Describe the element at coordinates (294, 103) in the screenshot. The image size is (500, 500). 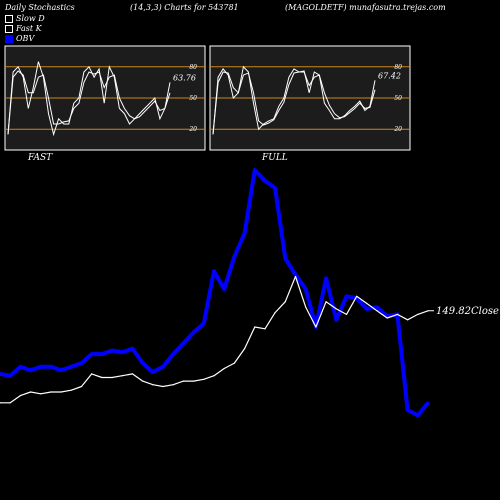
I see `panel-full-slow-d-line` at that location.